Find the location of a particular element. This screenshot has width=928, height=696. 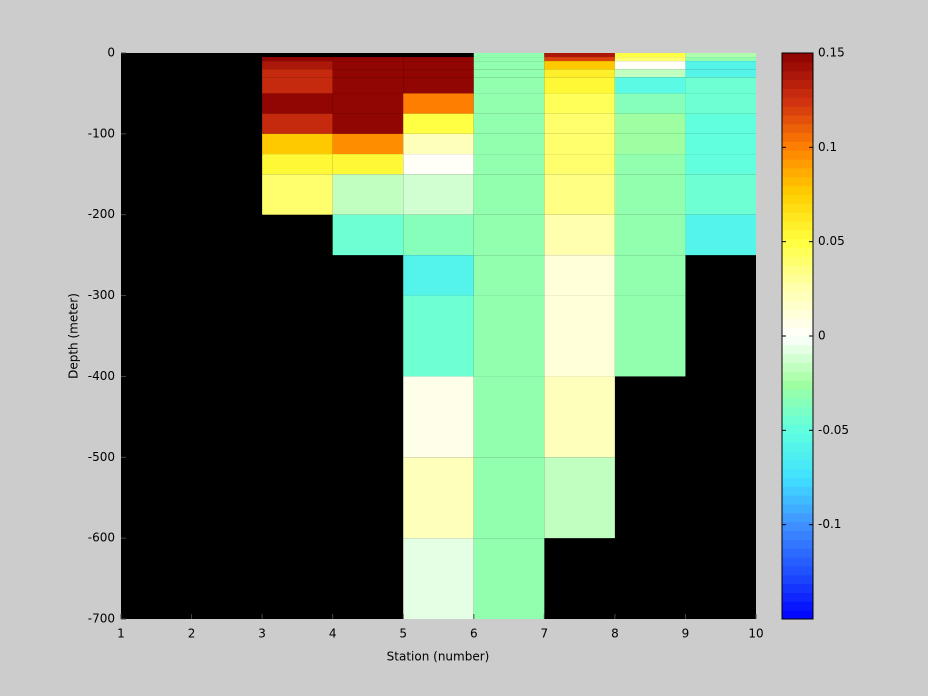

y-tick-label: 0 is located at coordinates (111, 53).